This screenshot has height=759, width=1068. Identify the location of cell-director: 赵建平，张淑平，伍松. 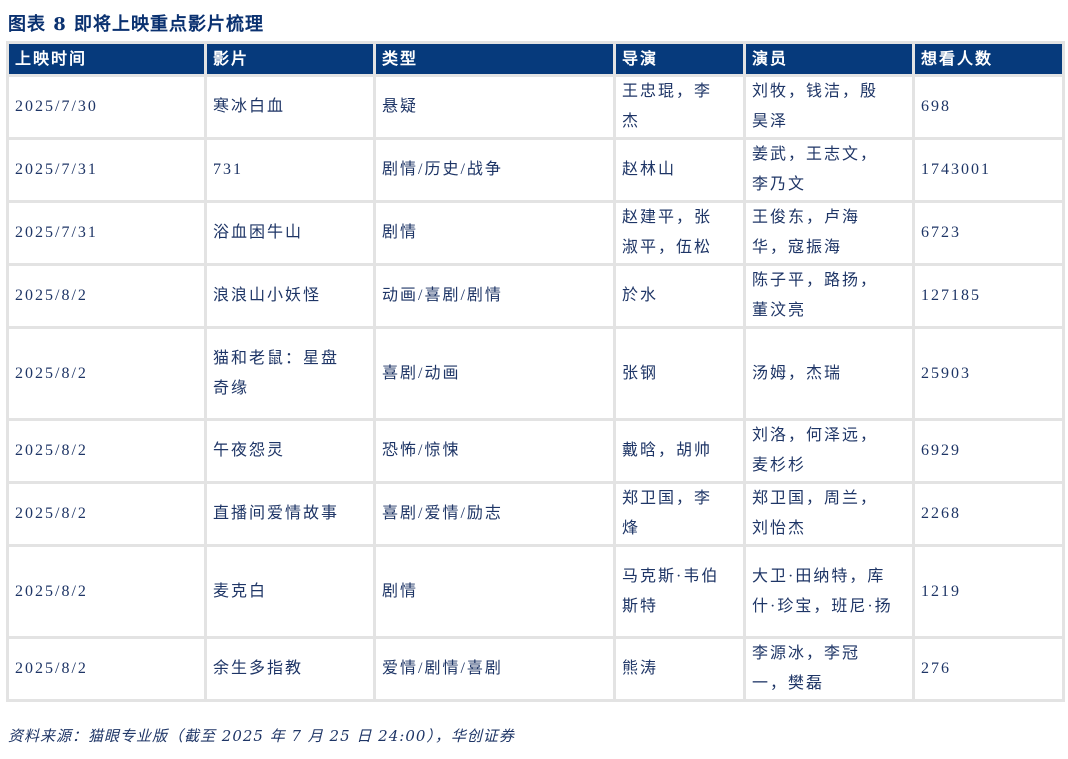
(679, 233).